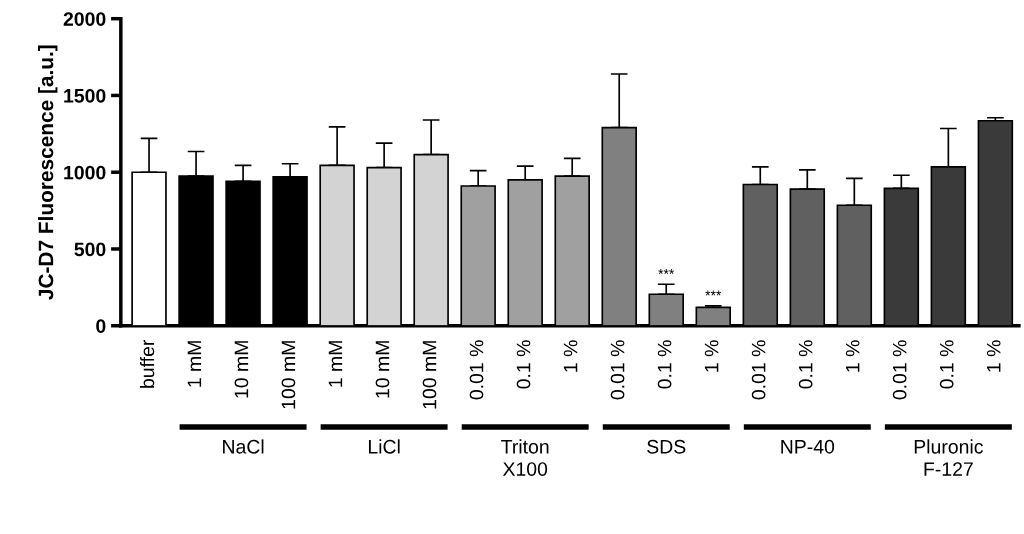  What do you see at coordinates (808, 446) in the screenshot?
I see `text: NP-40` at bounding box center [808, 446].